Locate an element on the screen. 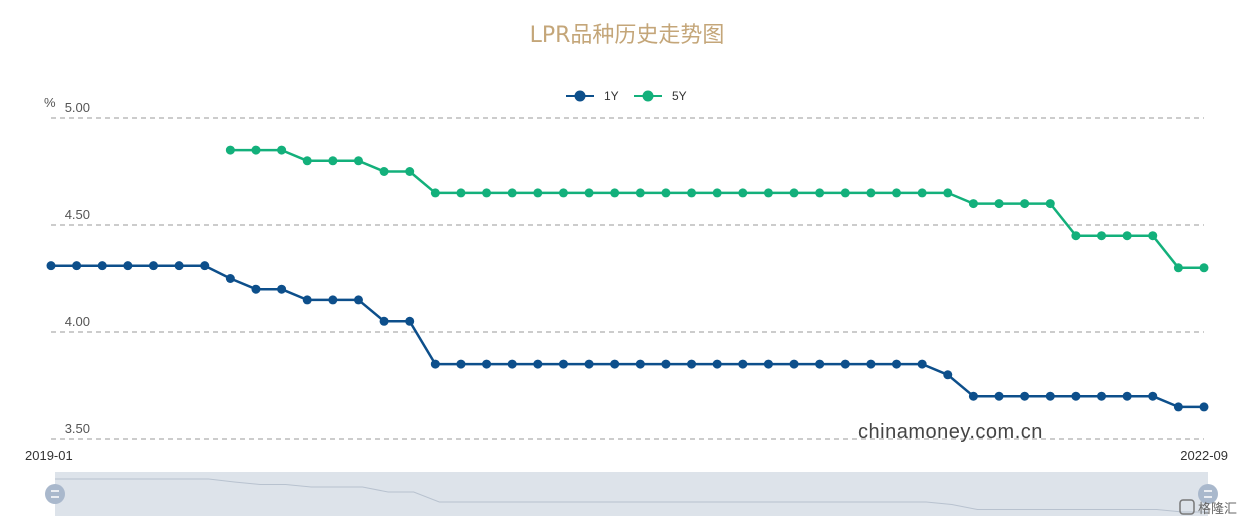 Image resolution: width=1254 pixels, height=526 pixels. slider-left-handle-knob is located at coordinates (55, 494).